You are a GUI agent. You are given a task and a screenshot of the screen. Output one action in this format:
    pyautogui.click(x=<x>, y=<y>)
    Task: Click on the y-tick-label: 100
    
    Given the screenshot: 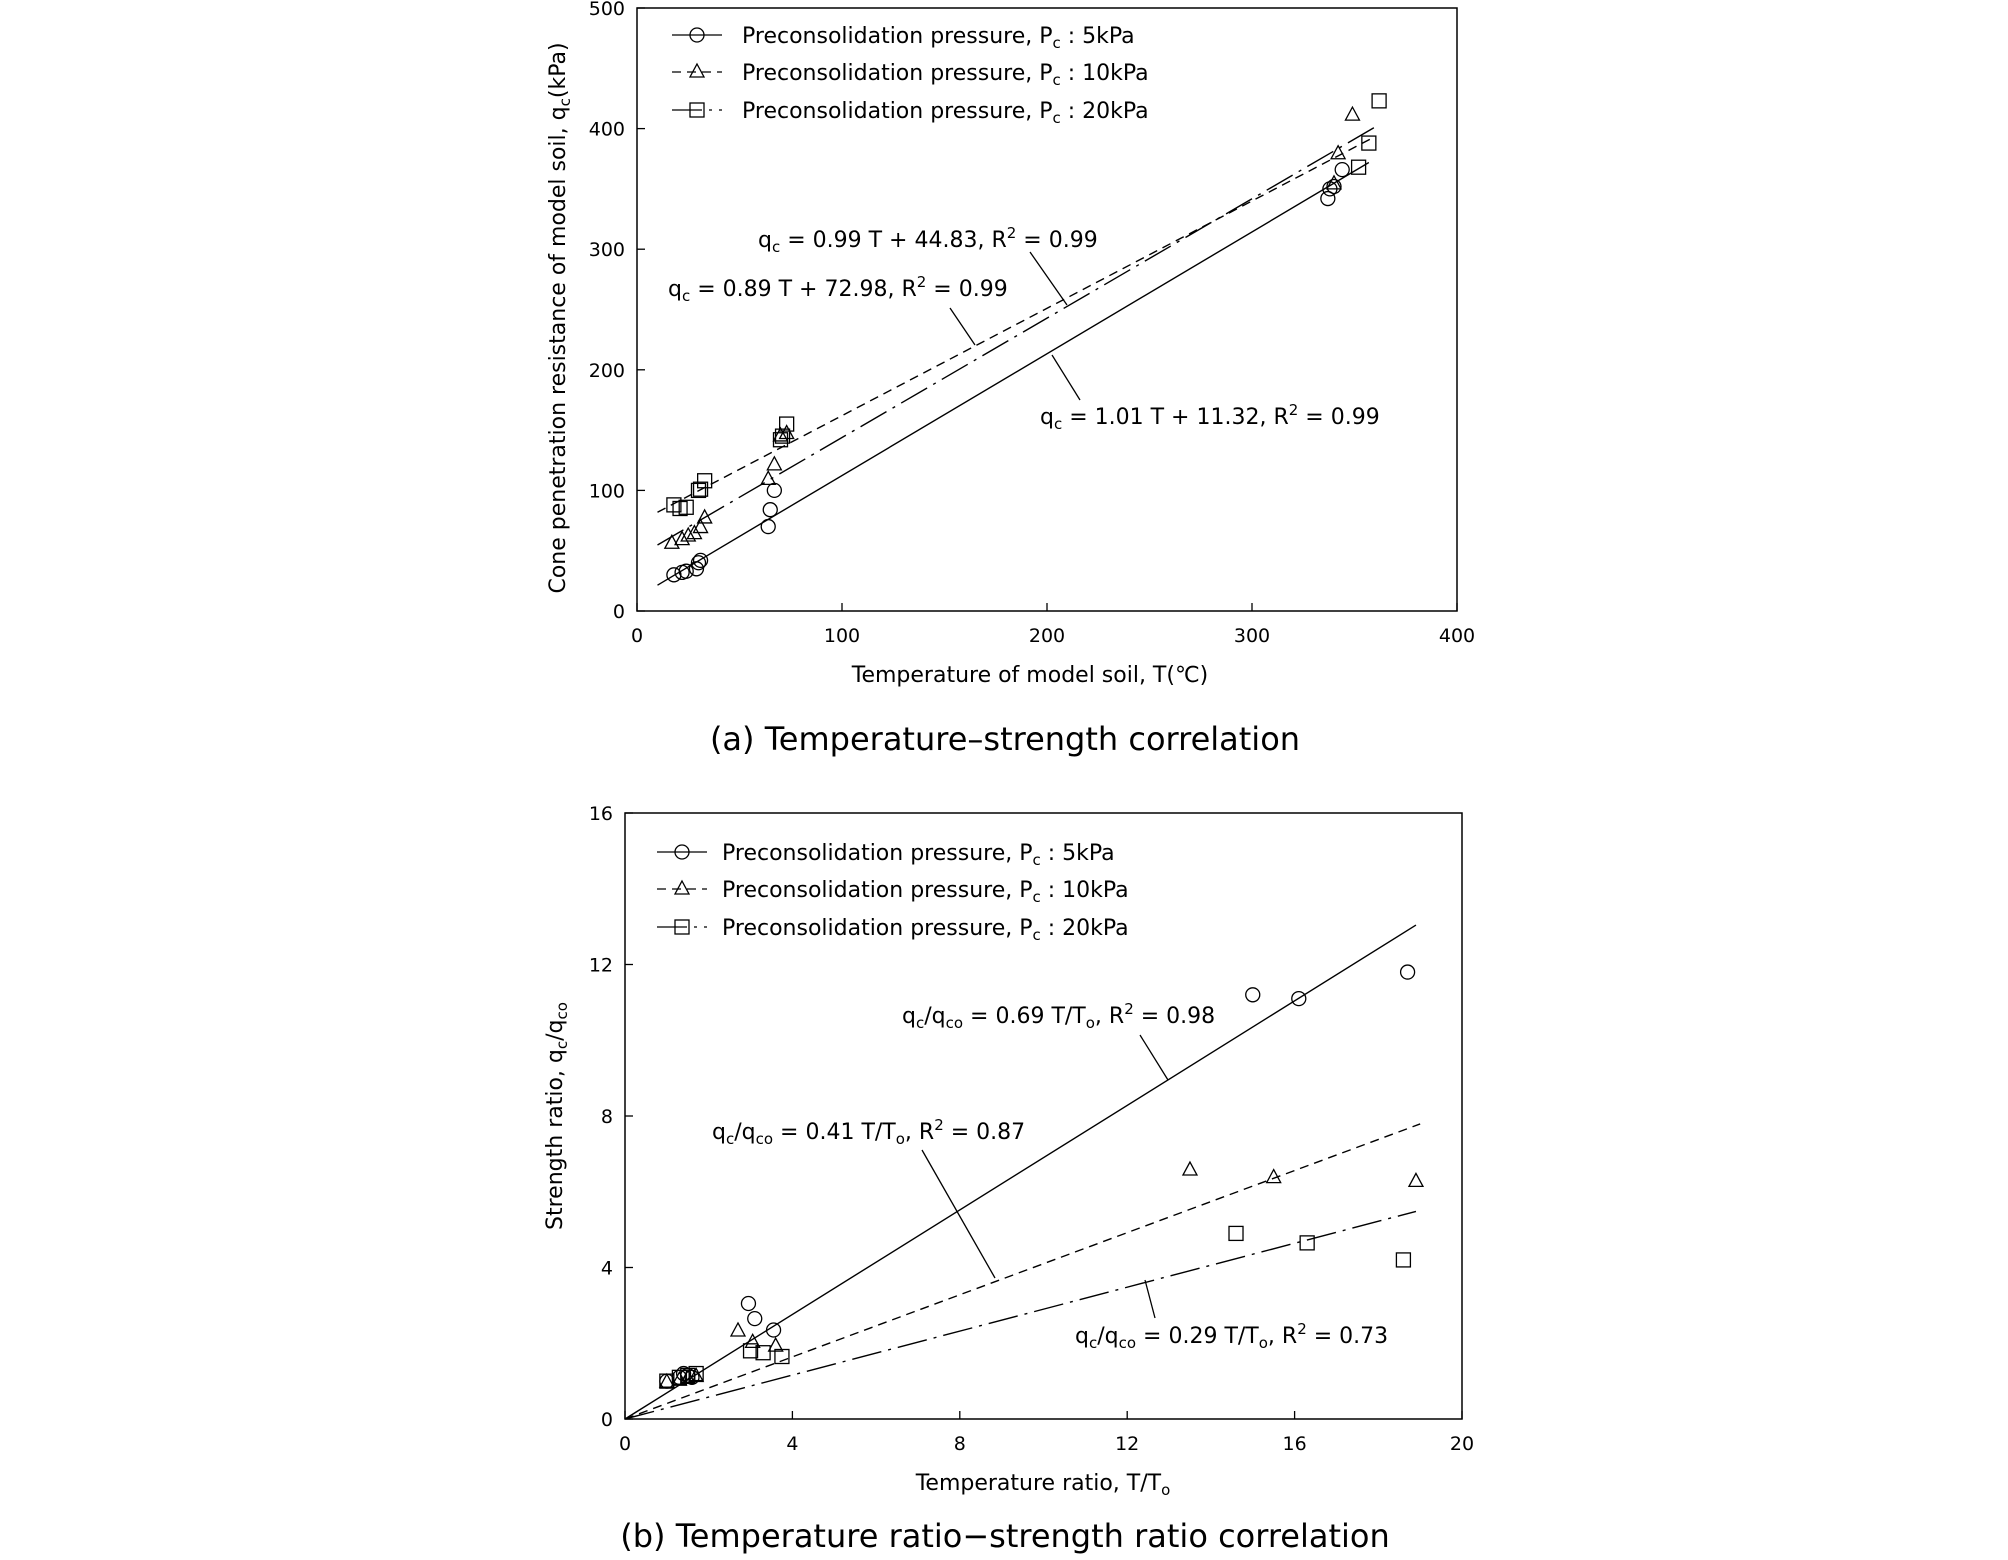 What is the action you would take?
    pyautogui.click(x=607, y=491)
    